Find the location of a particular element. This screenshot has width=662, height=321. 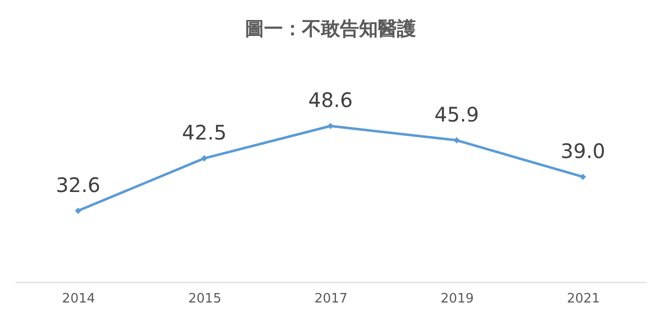

data-label: 45.9 is located at coordinates (456, 114).